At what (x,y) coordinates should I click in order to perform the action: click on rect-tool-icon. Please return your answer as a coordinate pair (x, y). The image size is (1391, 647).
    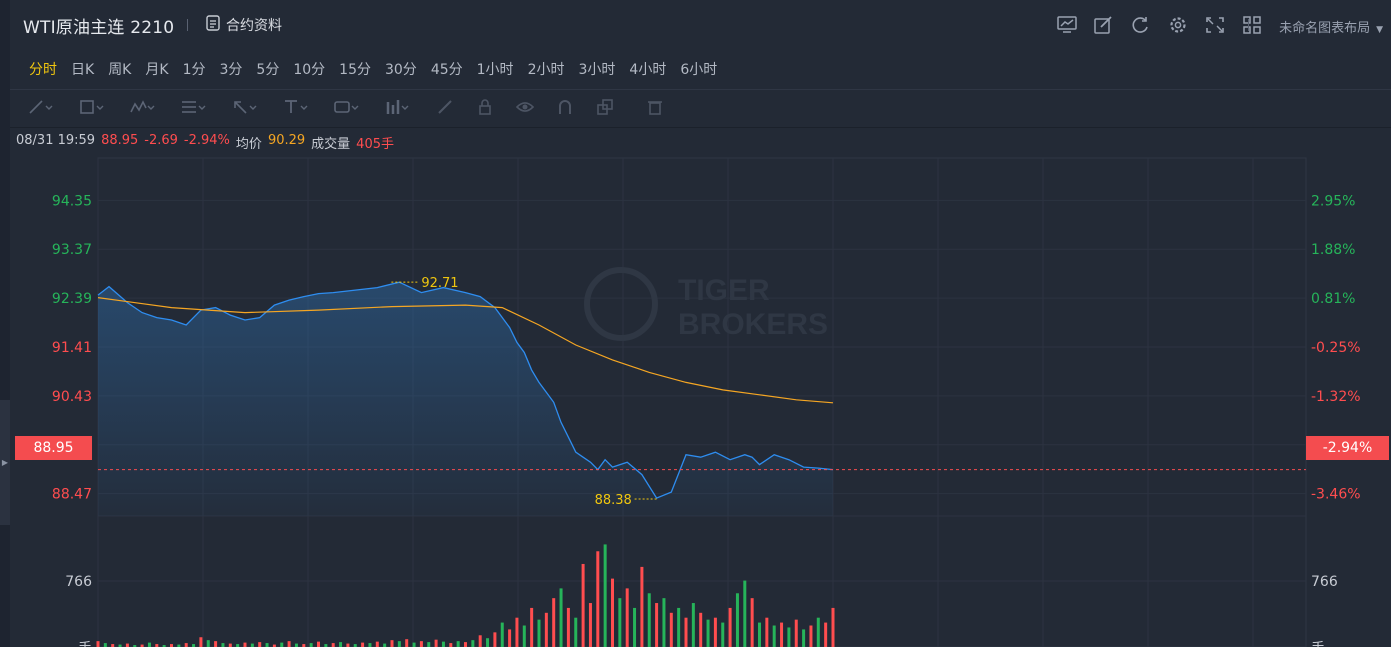
    Looking at the image, I should click on (91, 107).